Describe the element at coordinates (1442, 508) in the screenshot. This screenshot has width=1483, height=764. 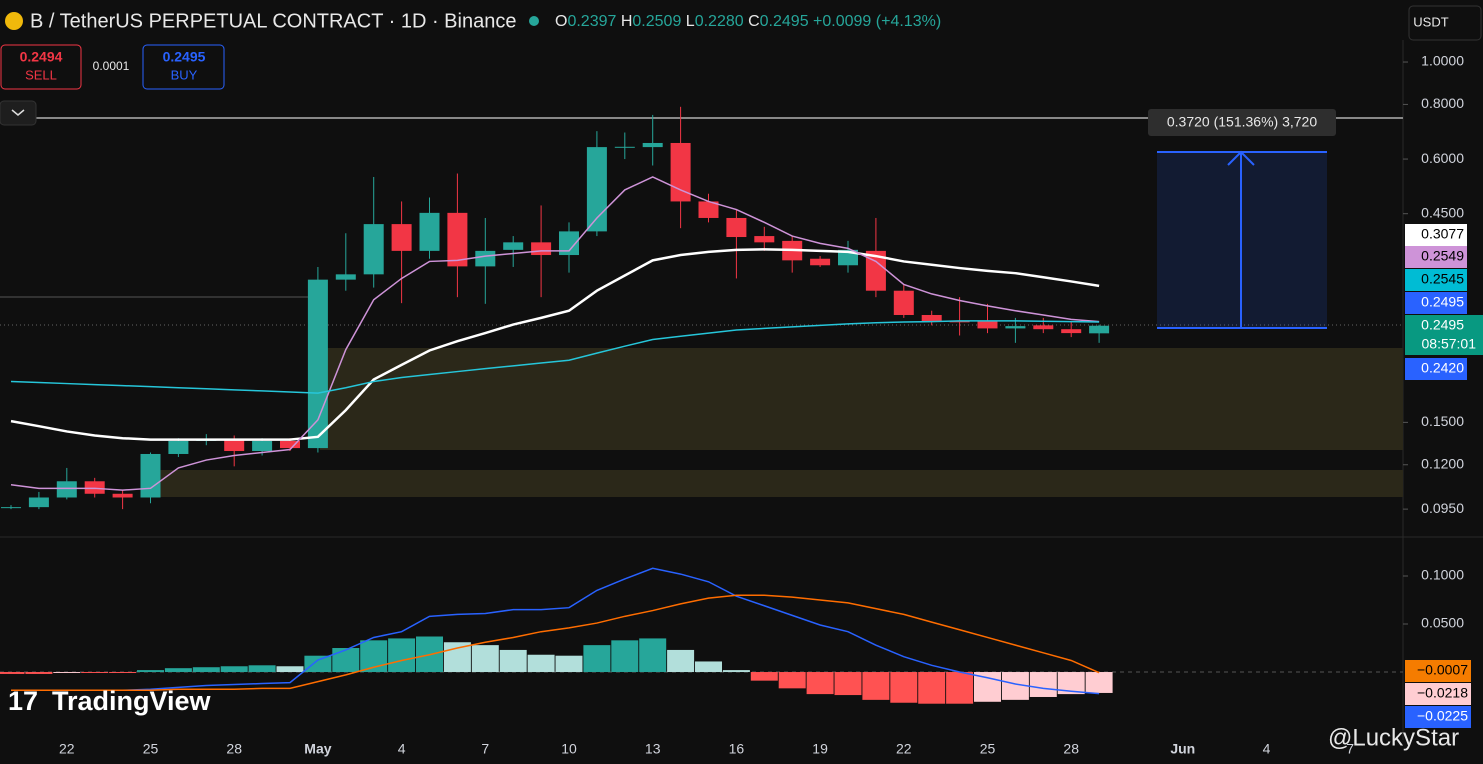
I see `y-tick-label: 0.0950` at that location.